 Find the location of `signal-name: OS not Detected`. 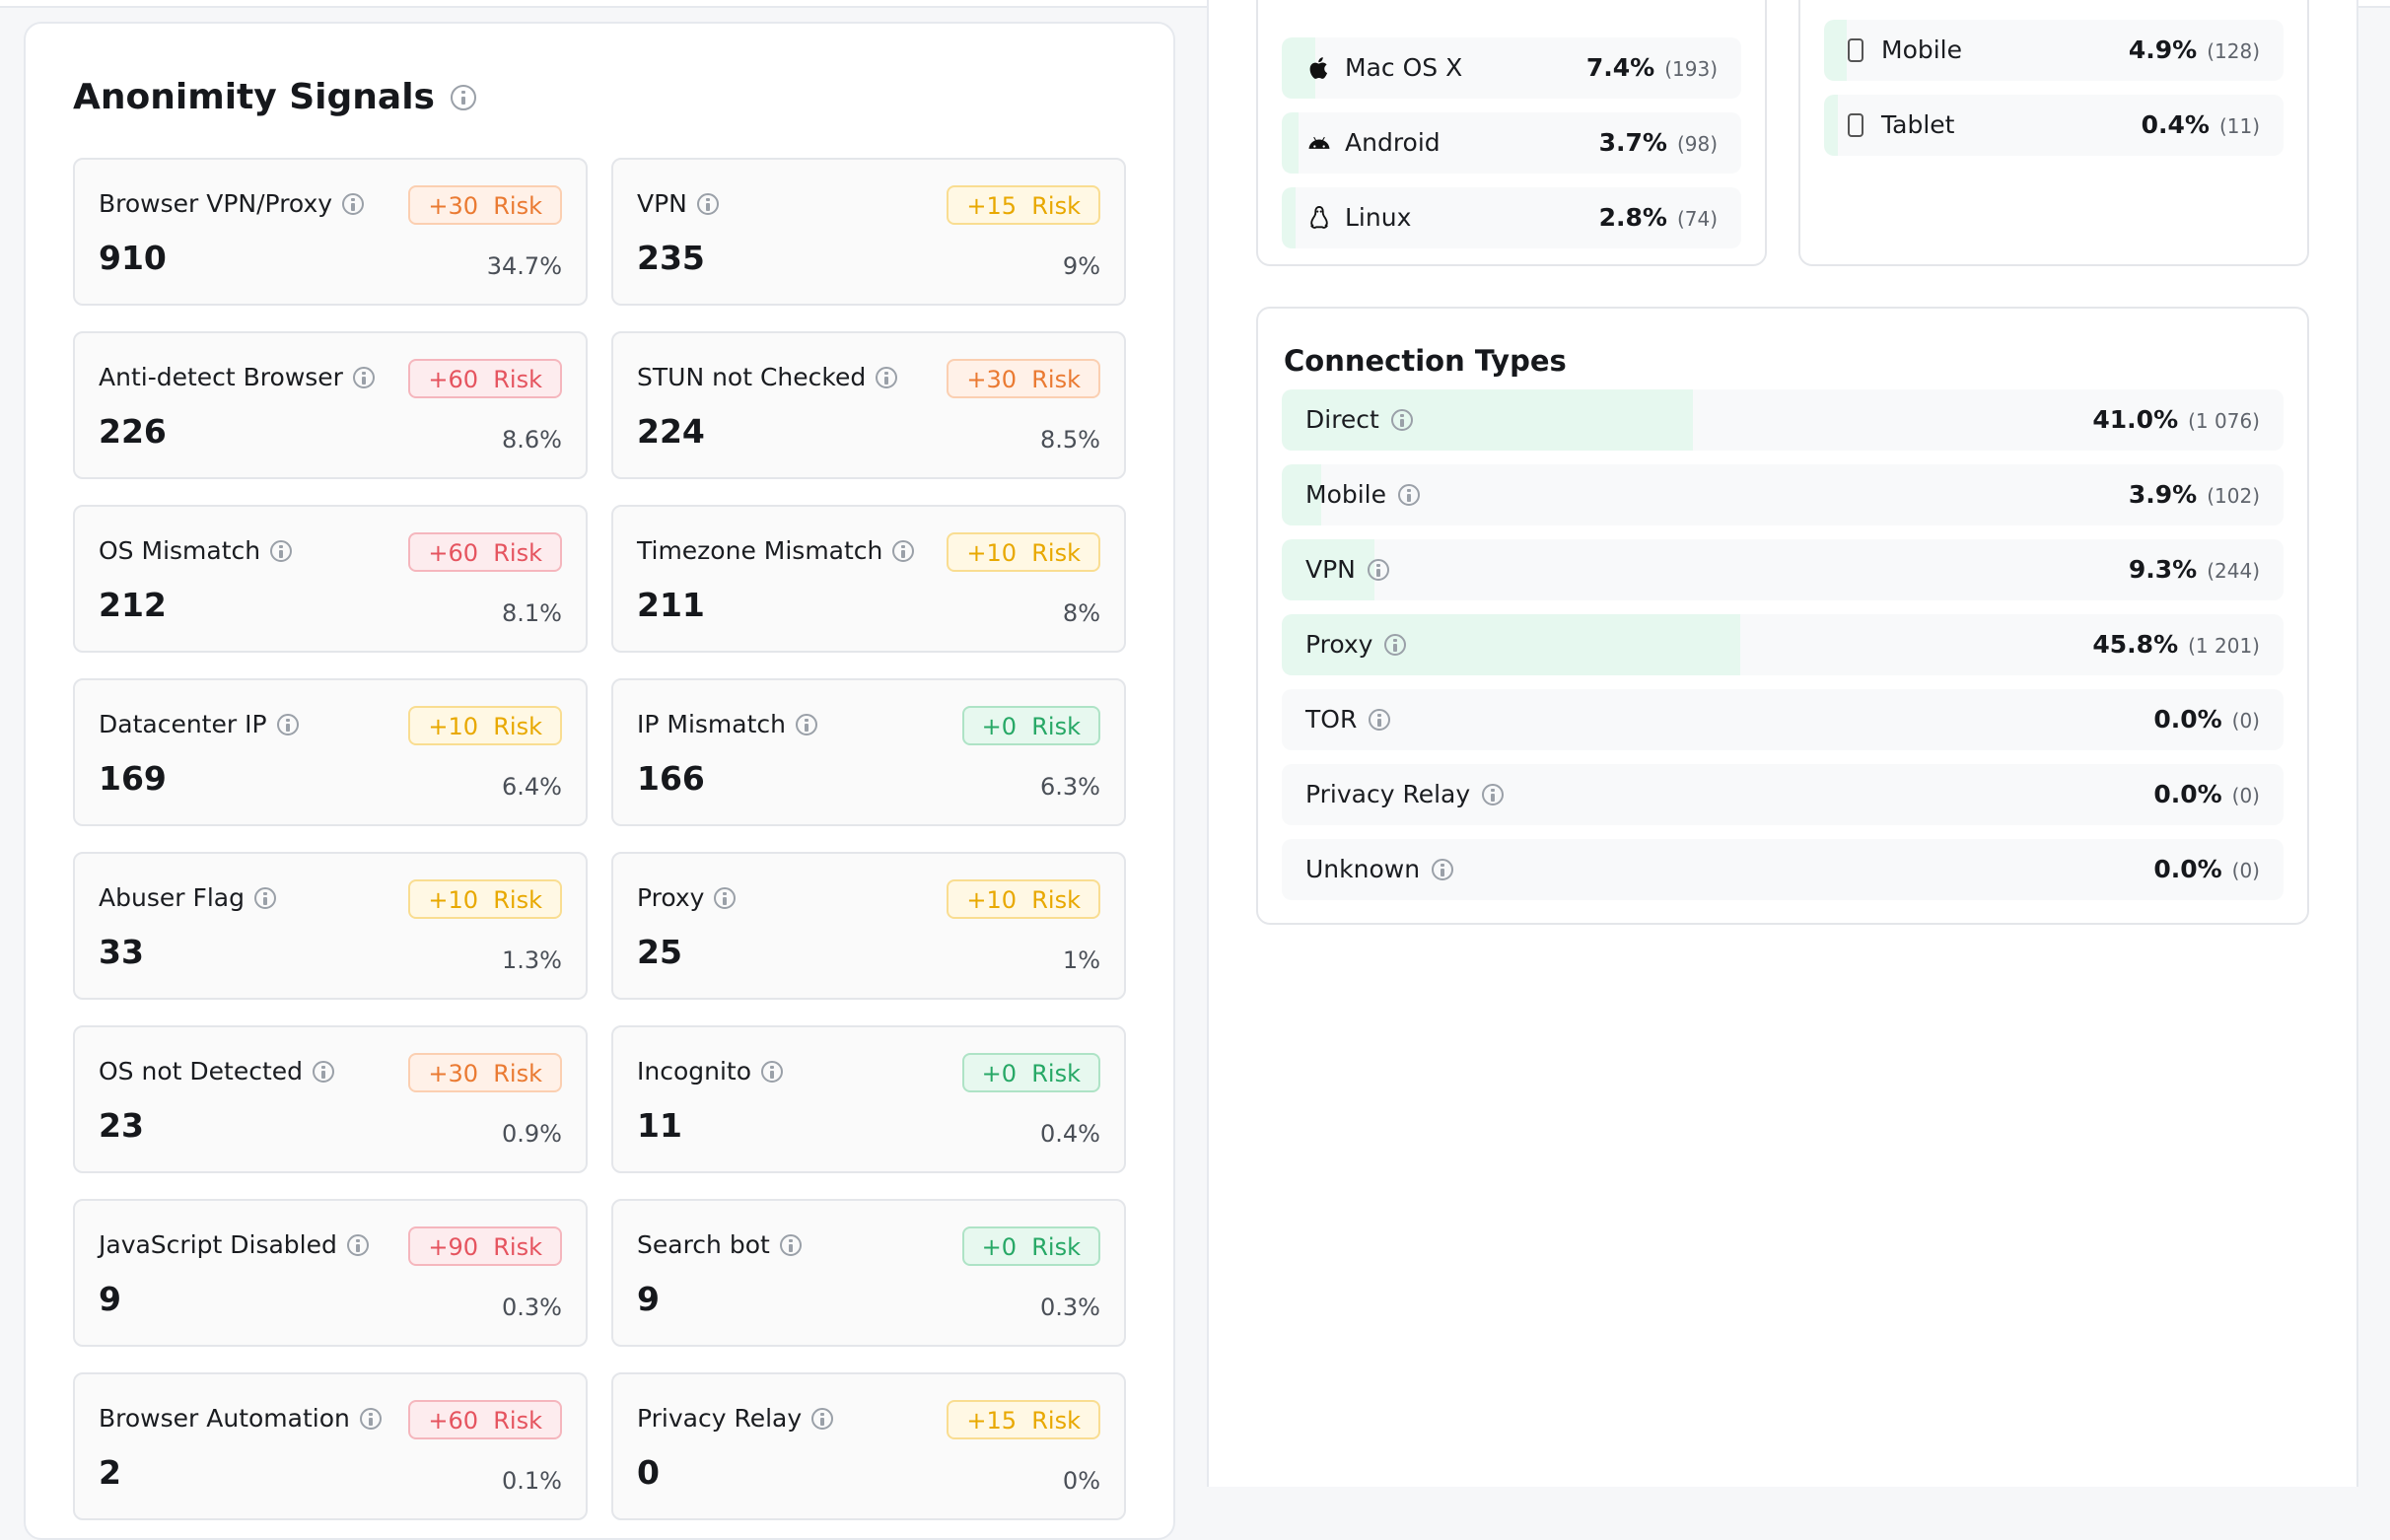

signal-name: OS not Detected is located at coordinates (216, 1071).